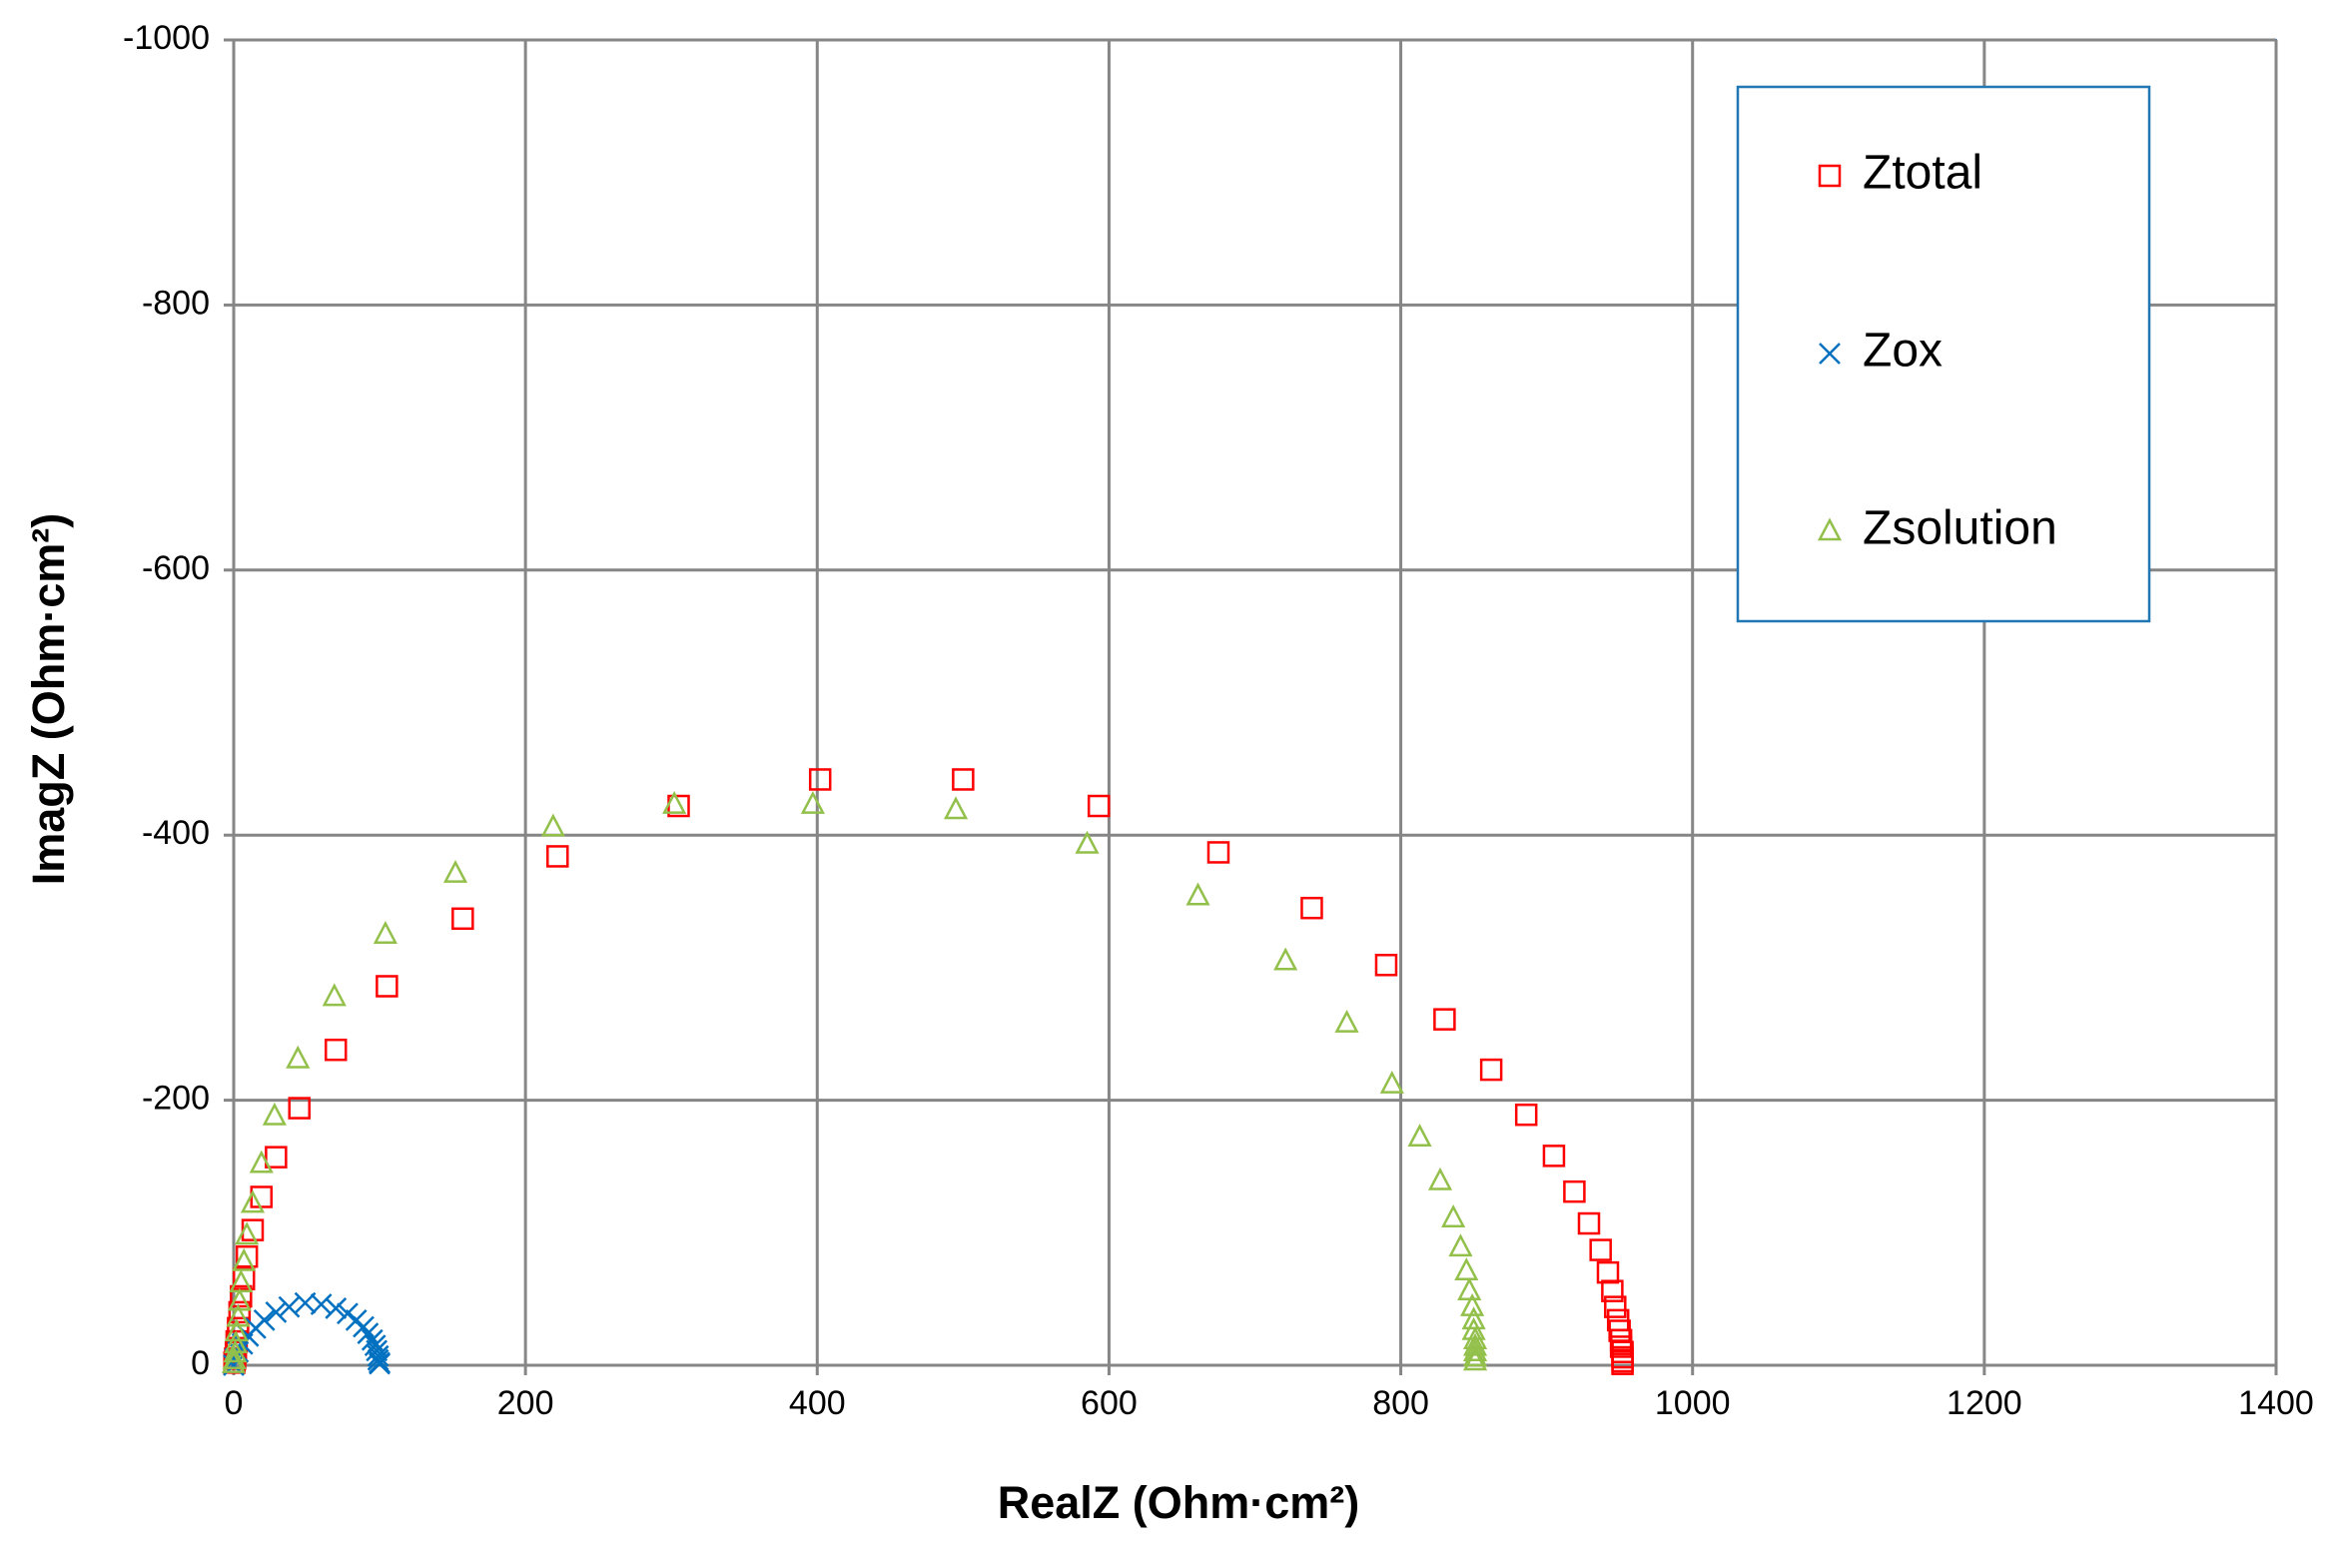 The width and height of the screenshot is (2348, 1568). Describe the element at coordinates (1944, 354) in the screenshot. I see `legend-box` at that location.